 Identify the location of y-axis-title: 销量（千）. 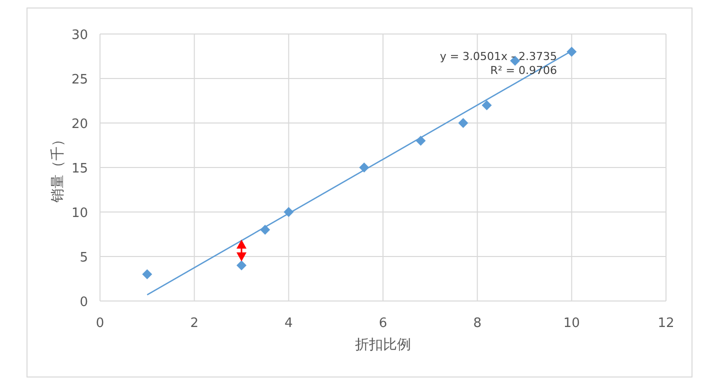
(58, 168).